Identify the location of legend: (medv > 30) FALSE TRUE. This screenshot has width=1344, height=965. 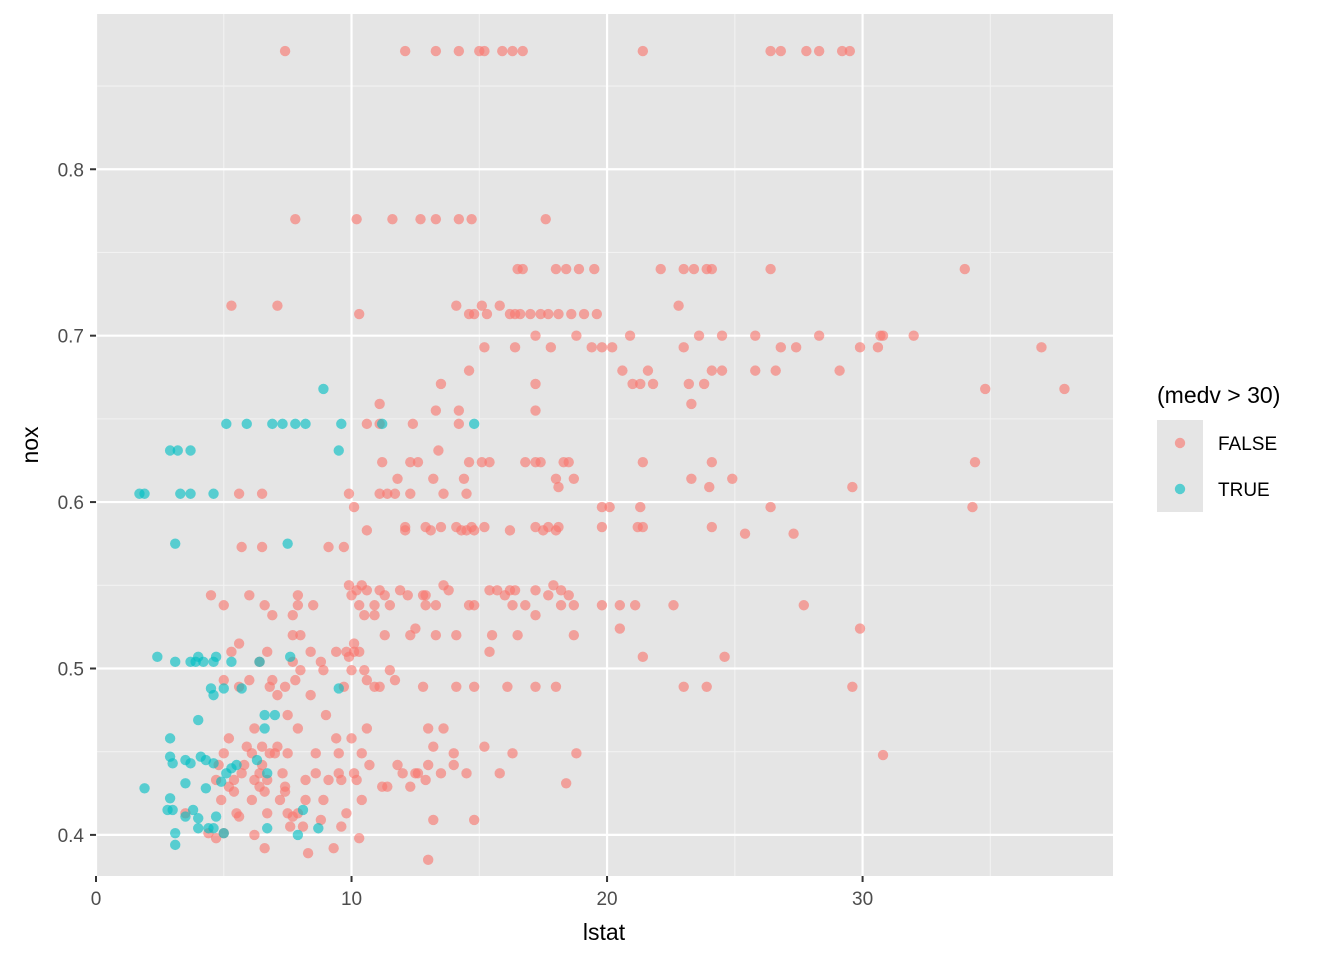
(1218, 447).